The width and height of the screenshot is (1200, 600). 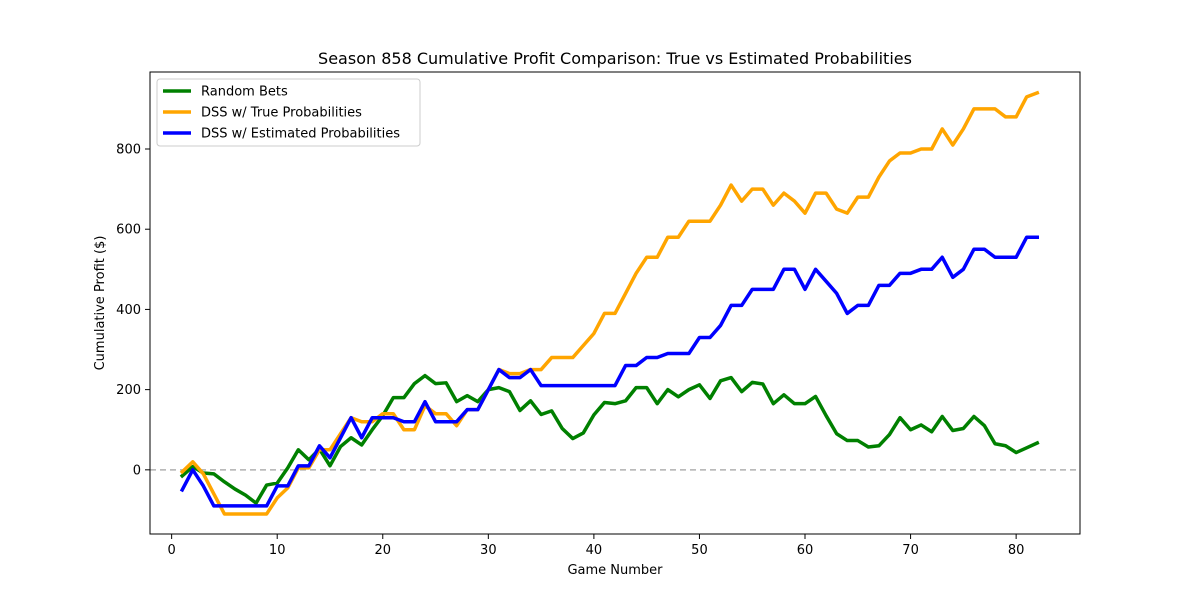 What do you see at coordinates (615, 570) in the screenshot?
I see `x-axis-label: Game Number` at bounding box center [615, 570].